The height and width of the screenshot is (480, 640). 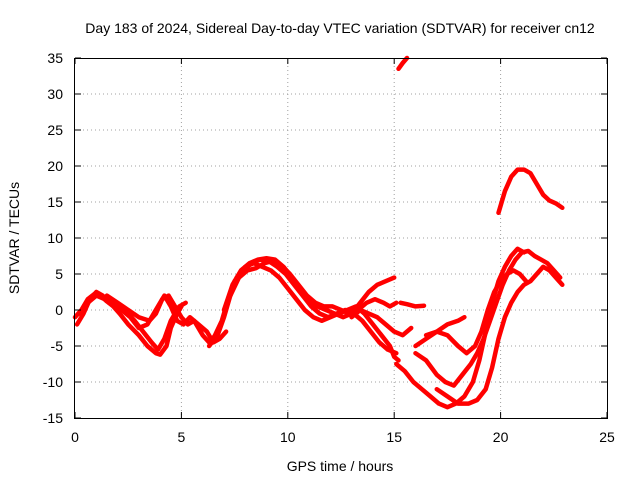 I want to click on y-axis-label: SDTVAR / TECUs, so click(x=14, y=238).